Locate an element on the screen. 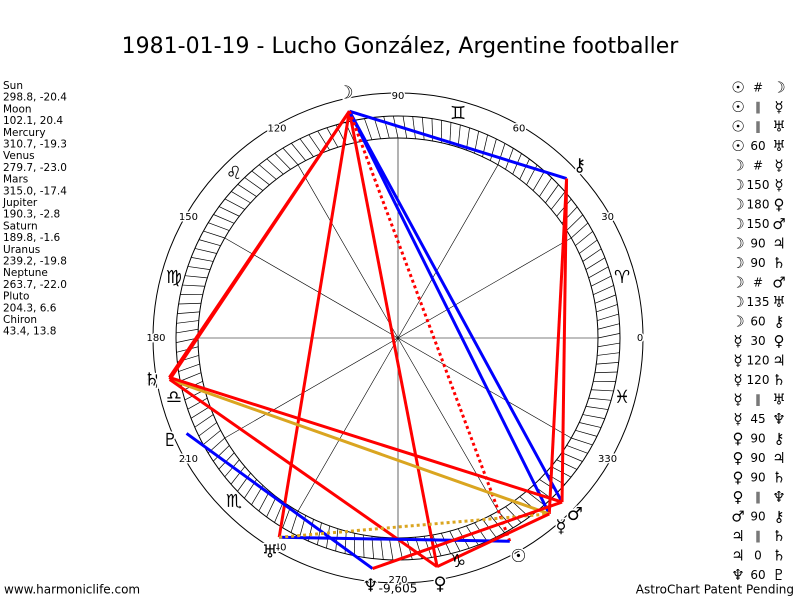 Image resolution: width=800 pixels, height=600 pixels. aspect-planet: ♇ is located at coordinates (778, 575).